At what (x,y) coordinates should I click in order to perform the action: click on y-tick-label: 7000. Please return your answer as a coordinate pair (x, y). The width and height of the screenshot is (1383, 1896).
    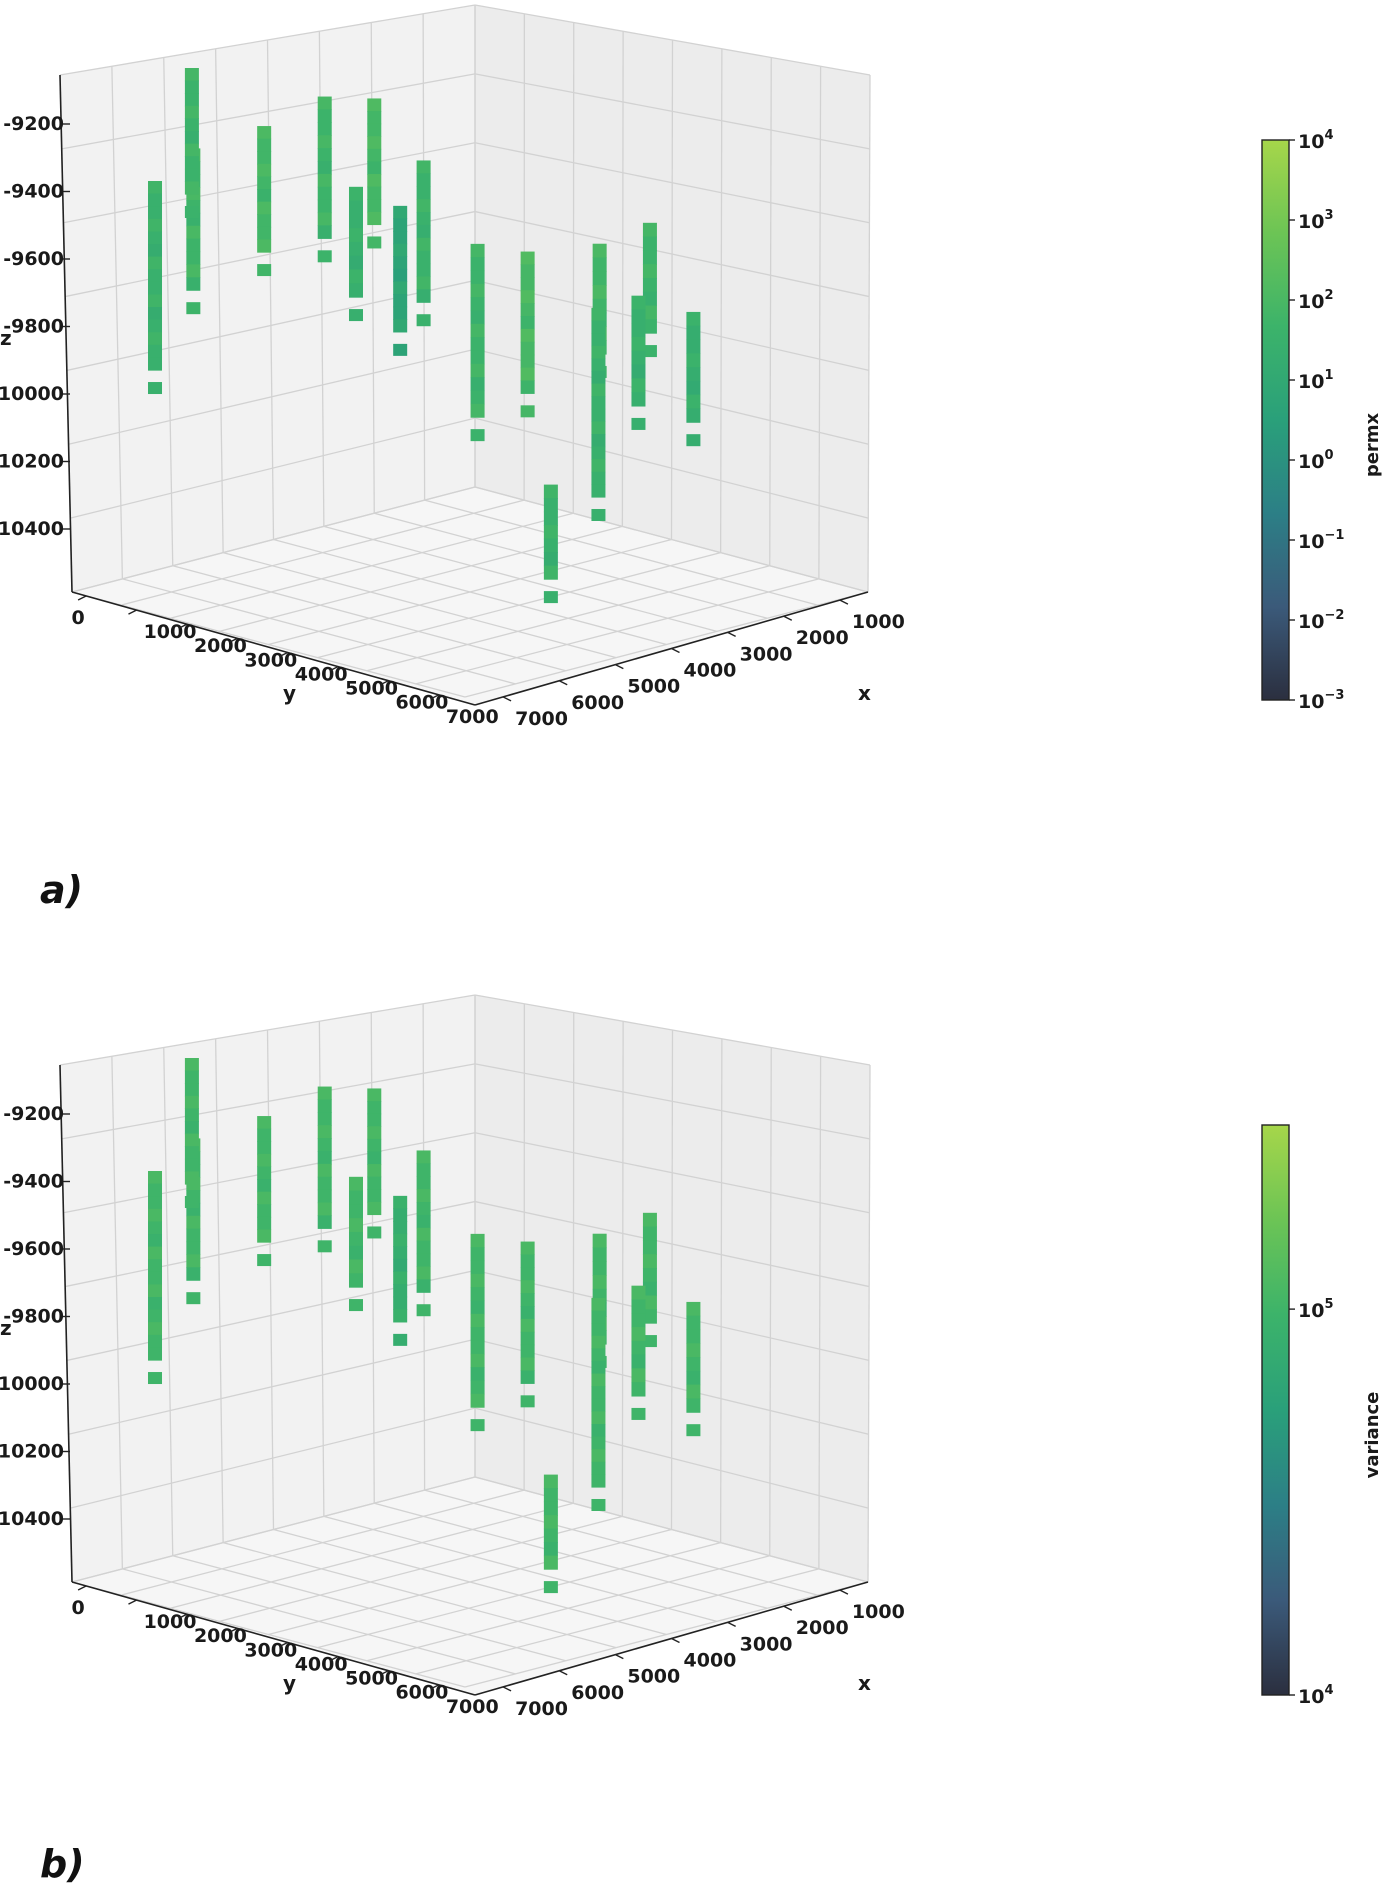
    Looking at the image, I should click on (472, 717).